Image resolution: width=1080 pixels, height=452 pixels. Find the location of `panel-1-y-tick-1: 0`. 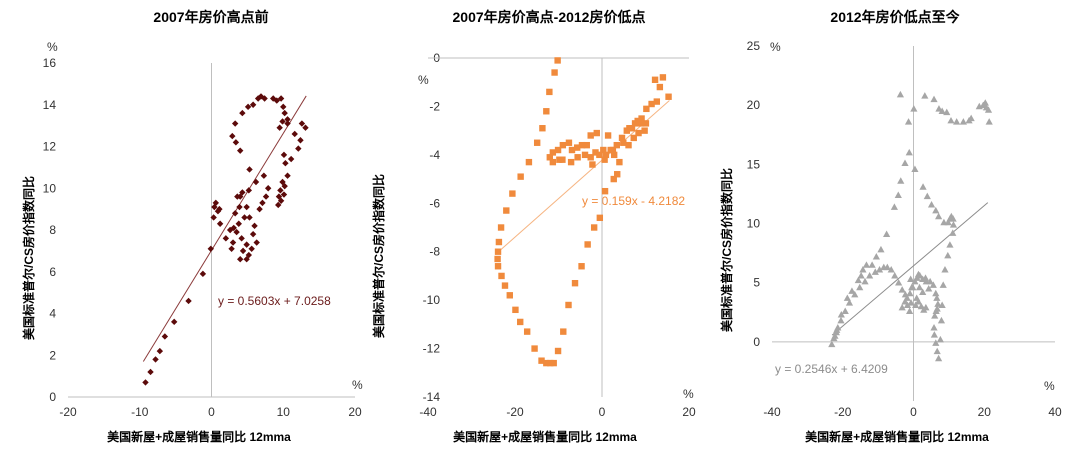

panel-1-y-tick-1: 0 is located at coordinates (52, 397).